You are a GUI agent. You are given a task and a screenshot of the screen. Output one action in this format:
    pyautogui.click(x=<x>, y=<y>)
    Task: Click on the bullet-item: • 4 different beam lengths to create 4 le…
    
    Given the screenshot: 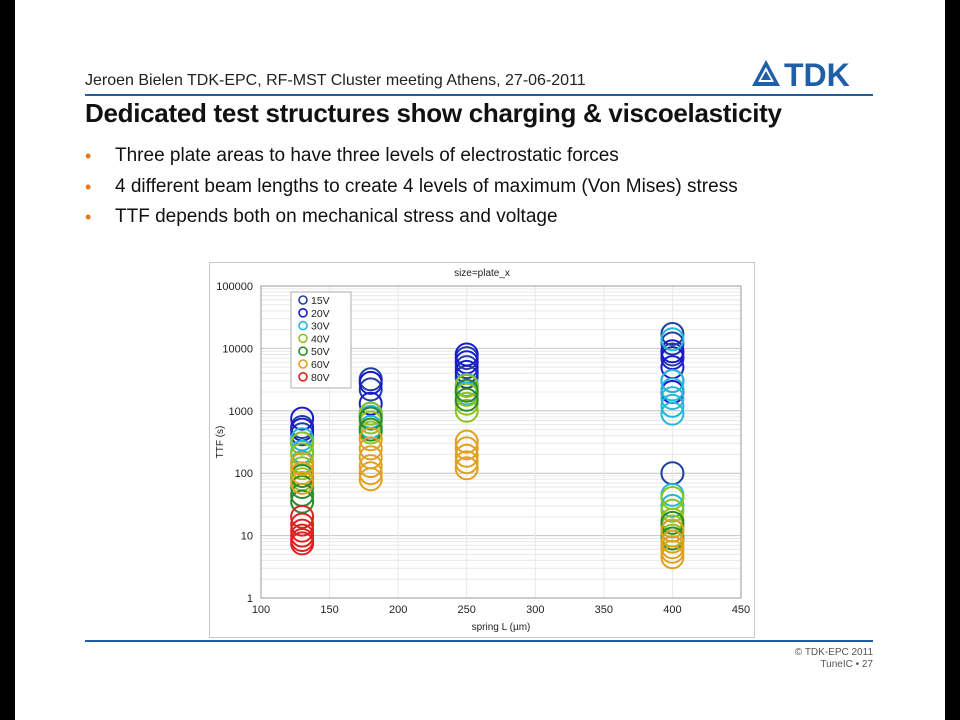 What is the action you would take?
    pyautogui.click(x=411, y=189)
    